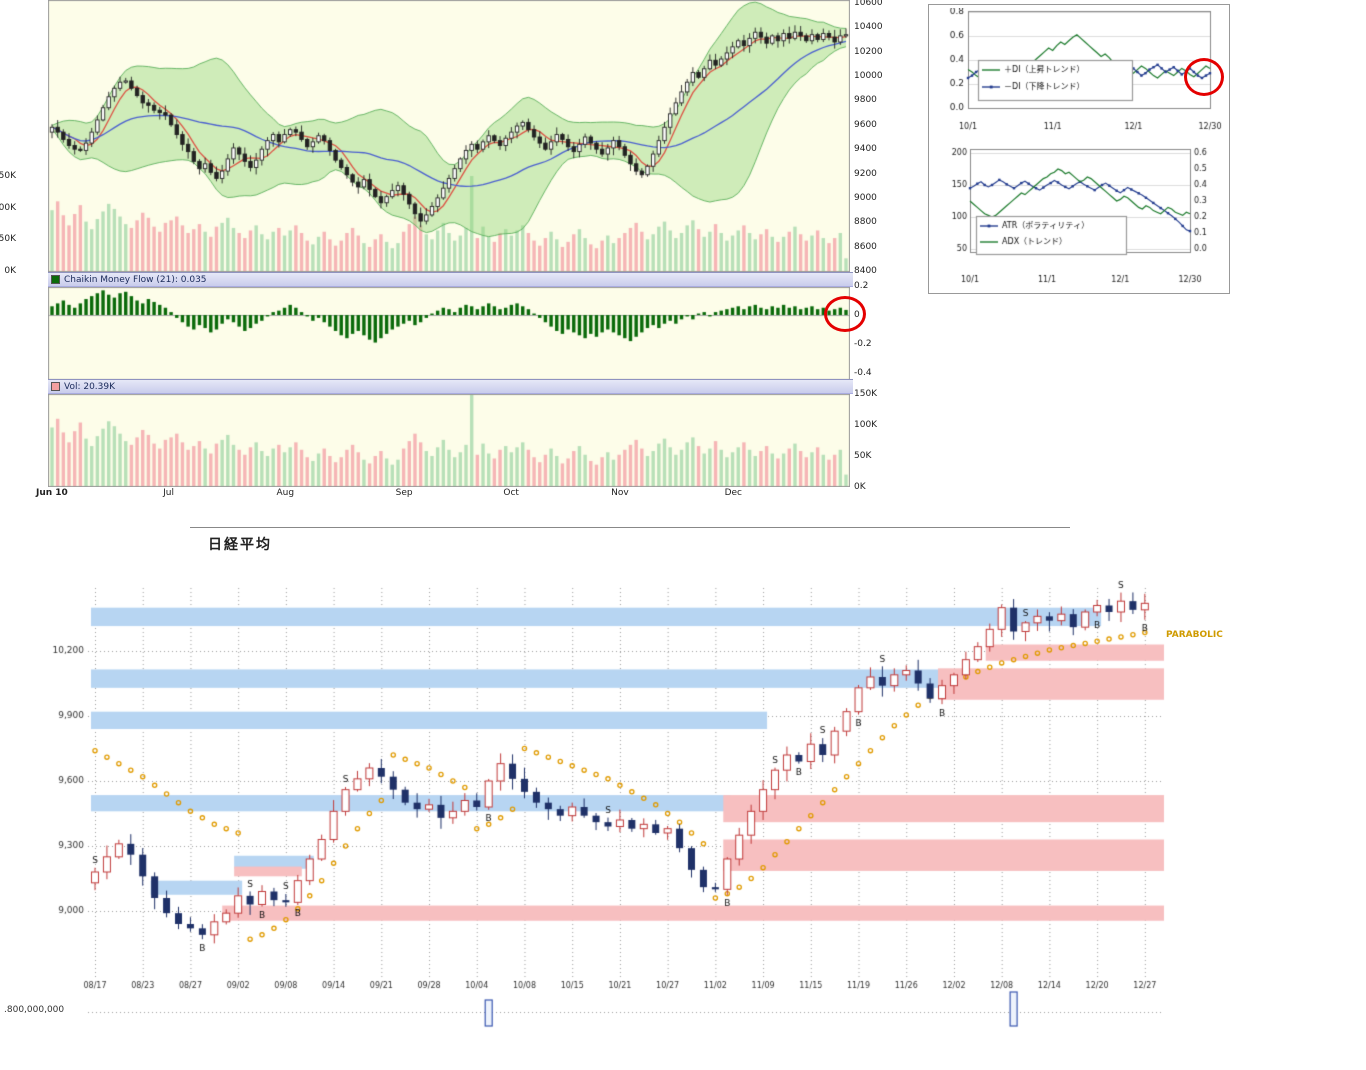 Image resolution: width=1366 pixels, height=1070 pixels. Describe the element at coordinates (34, 1010) in the screenshot. I see `bottom-volume-scale-label: .800,000,000` at that location.